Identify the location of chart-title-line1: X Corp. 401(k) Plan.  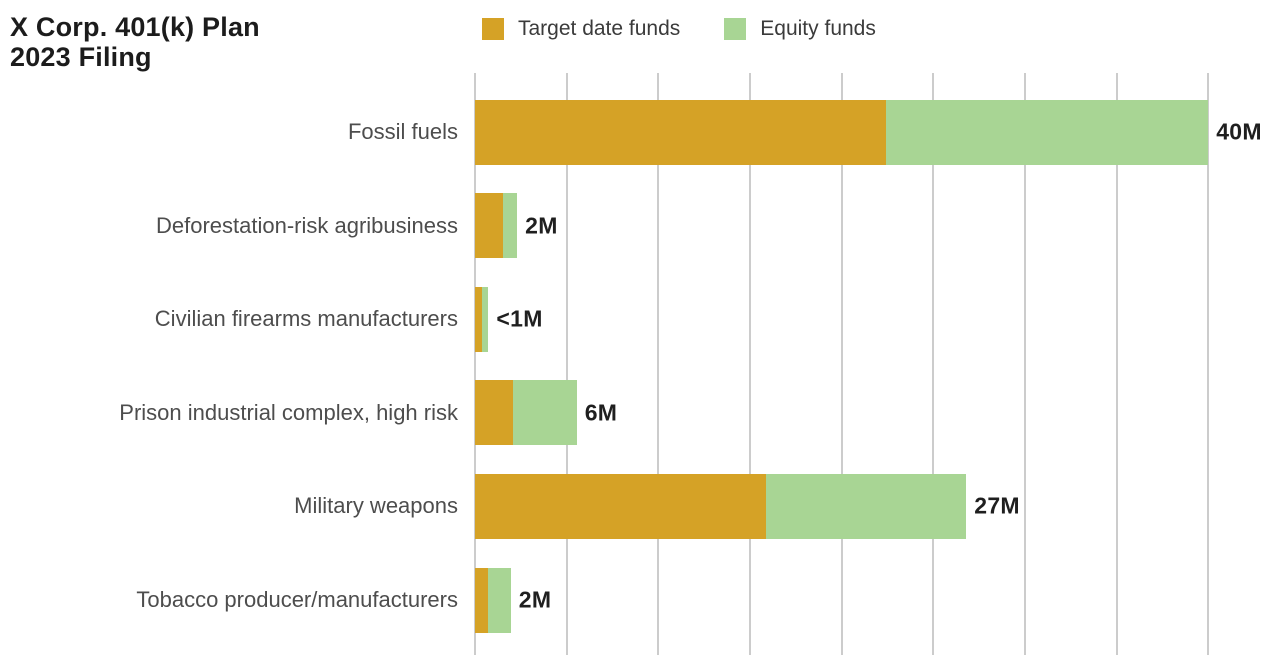
(135, 27).